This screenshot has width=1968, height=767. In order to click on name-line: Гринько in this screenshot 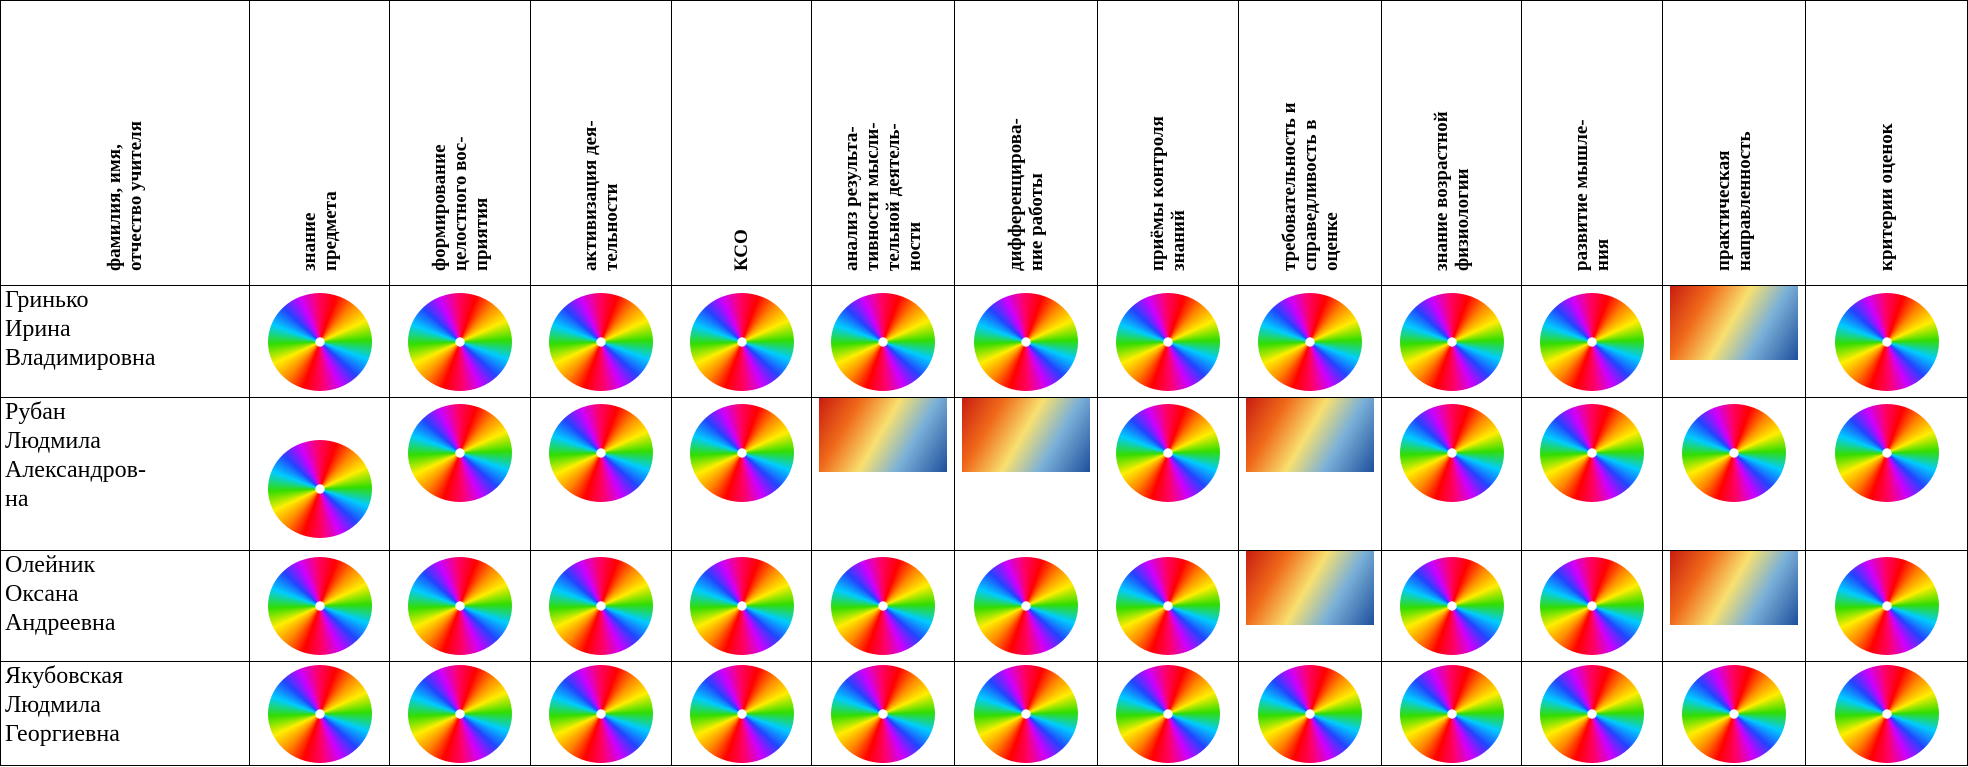, I will do `click(47, 300)`.